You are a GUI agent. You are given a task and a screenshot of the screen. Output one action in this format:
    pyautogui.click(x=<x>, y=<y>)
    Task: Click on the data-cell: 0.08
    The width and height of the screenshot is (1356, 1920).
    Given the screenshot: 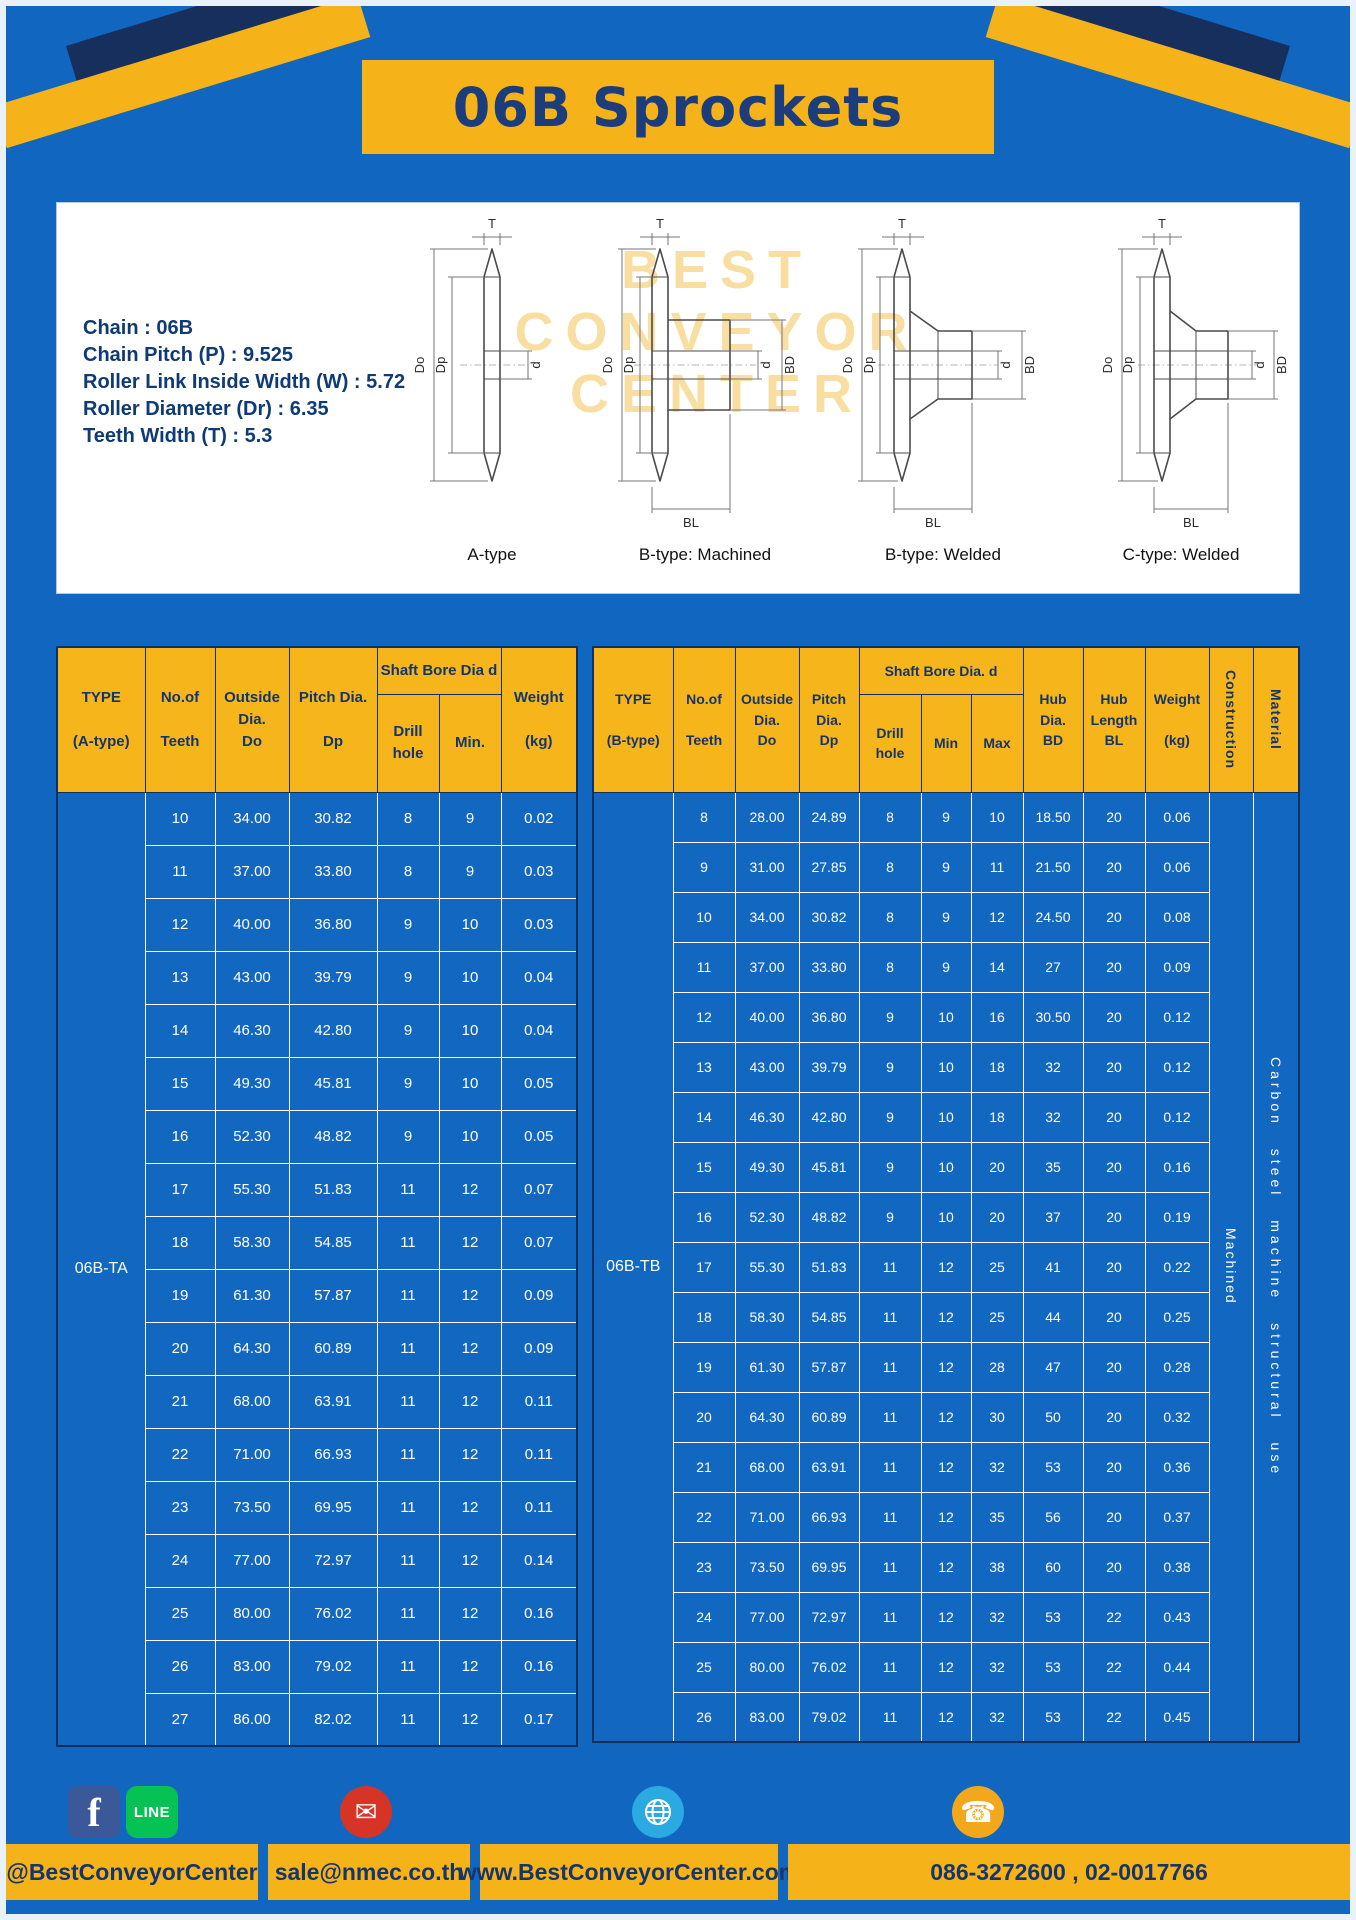 What is the action you would take?
    pyautogui.click(x=1177, y=917)
    